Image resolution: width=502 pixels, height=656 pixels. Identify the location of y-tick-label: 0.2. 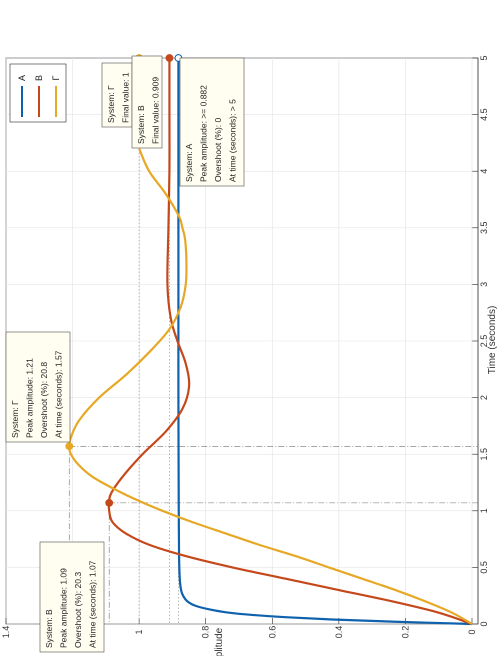
(405, 632).